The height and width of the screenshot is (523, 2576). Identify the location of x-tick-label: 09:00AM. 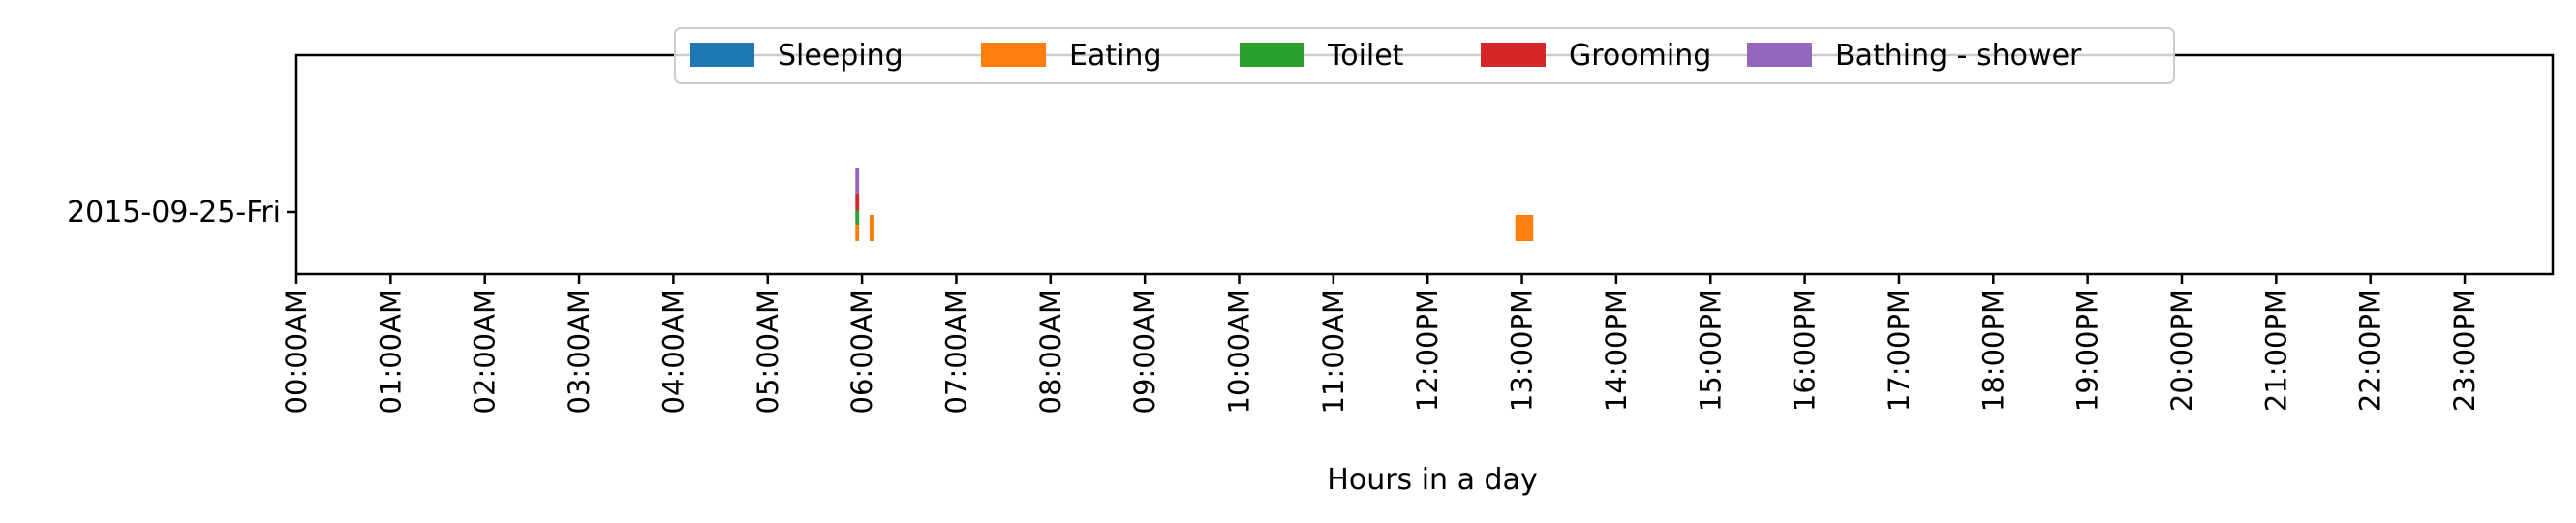
(1144, 352).